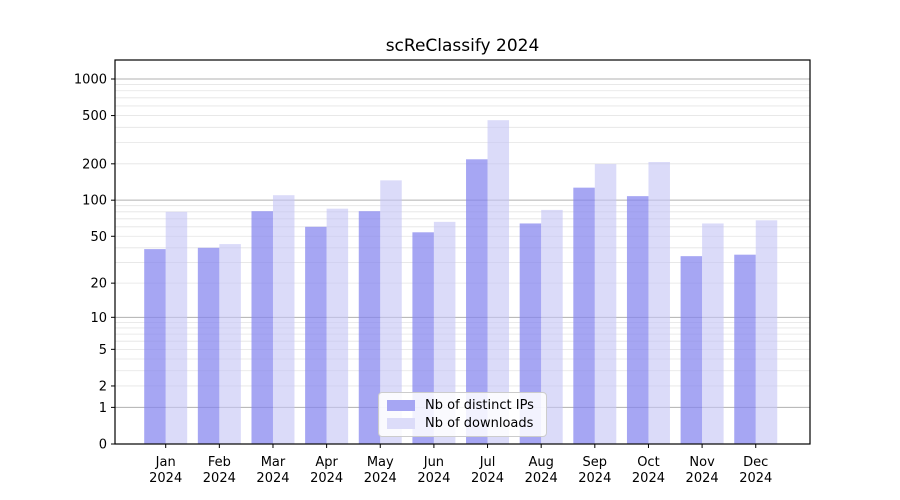  Describe the element at coordinates (755, 462) in the screenshot. I see `x-axis-month-label: Dec` at that location.